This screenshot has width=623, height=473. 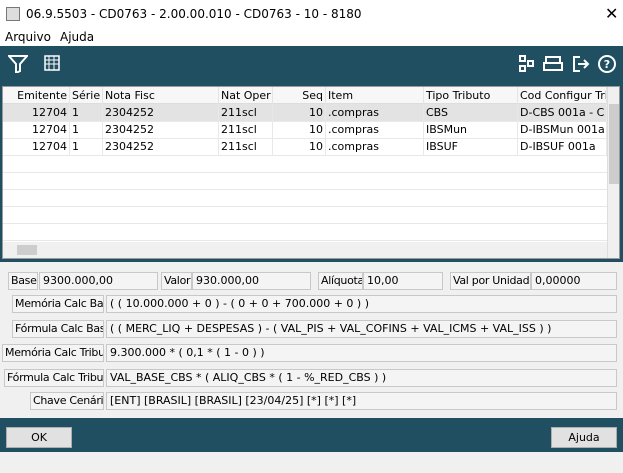 I want to click on field-label: Base:, so click(x=23, y=281).